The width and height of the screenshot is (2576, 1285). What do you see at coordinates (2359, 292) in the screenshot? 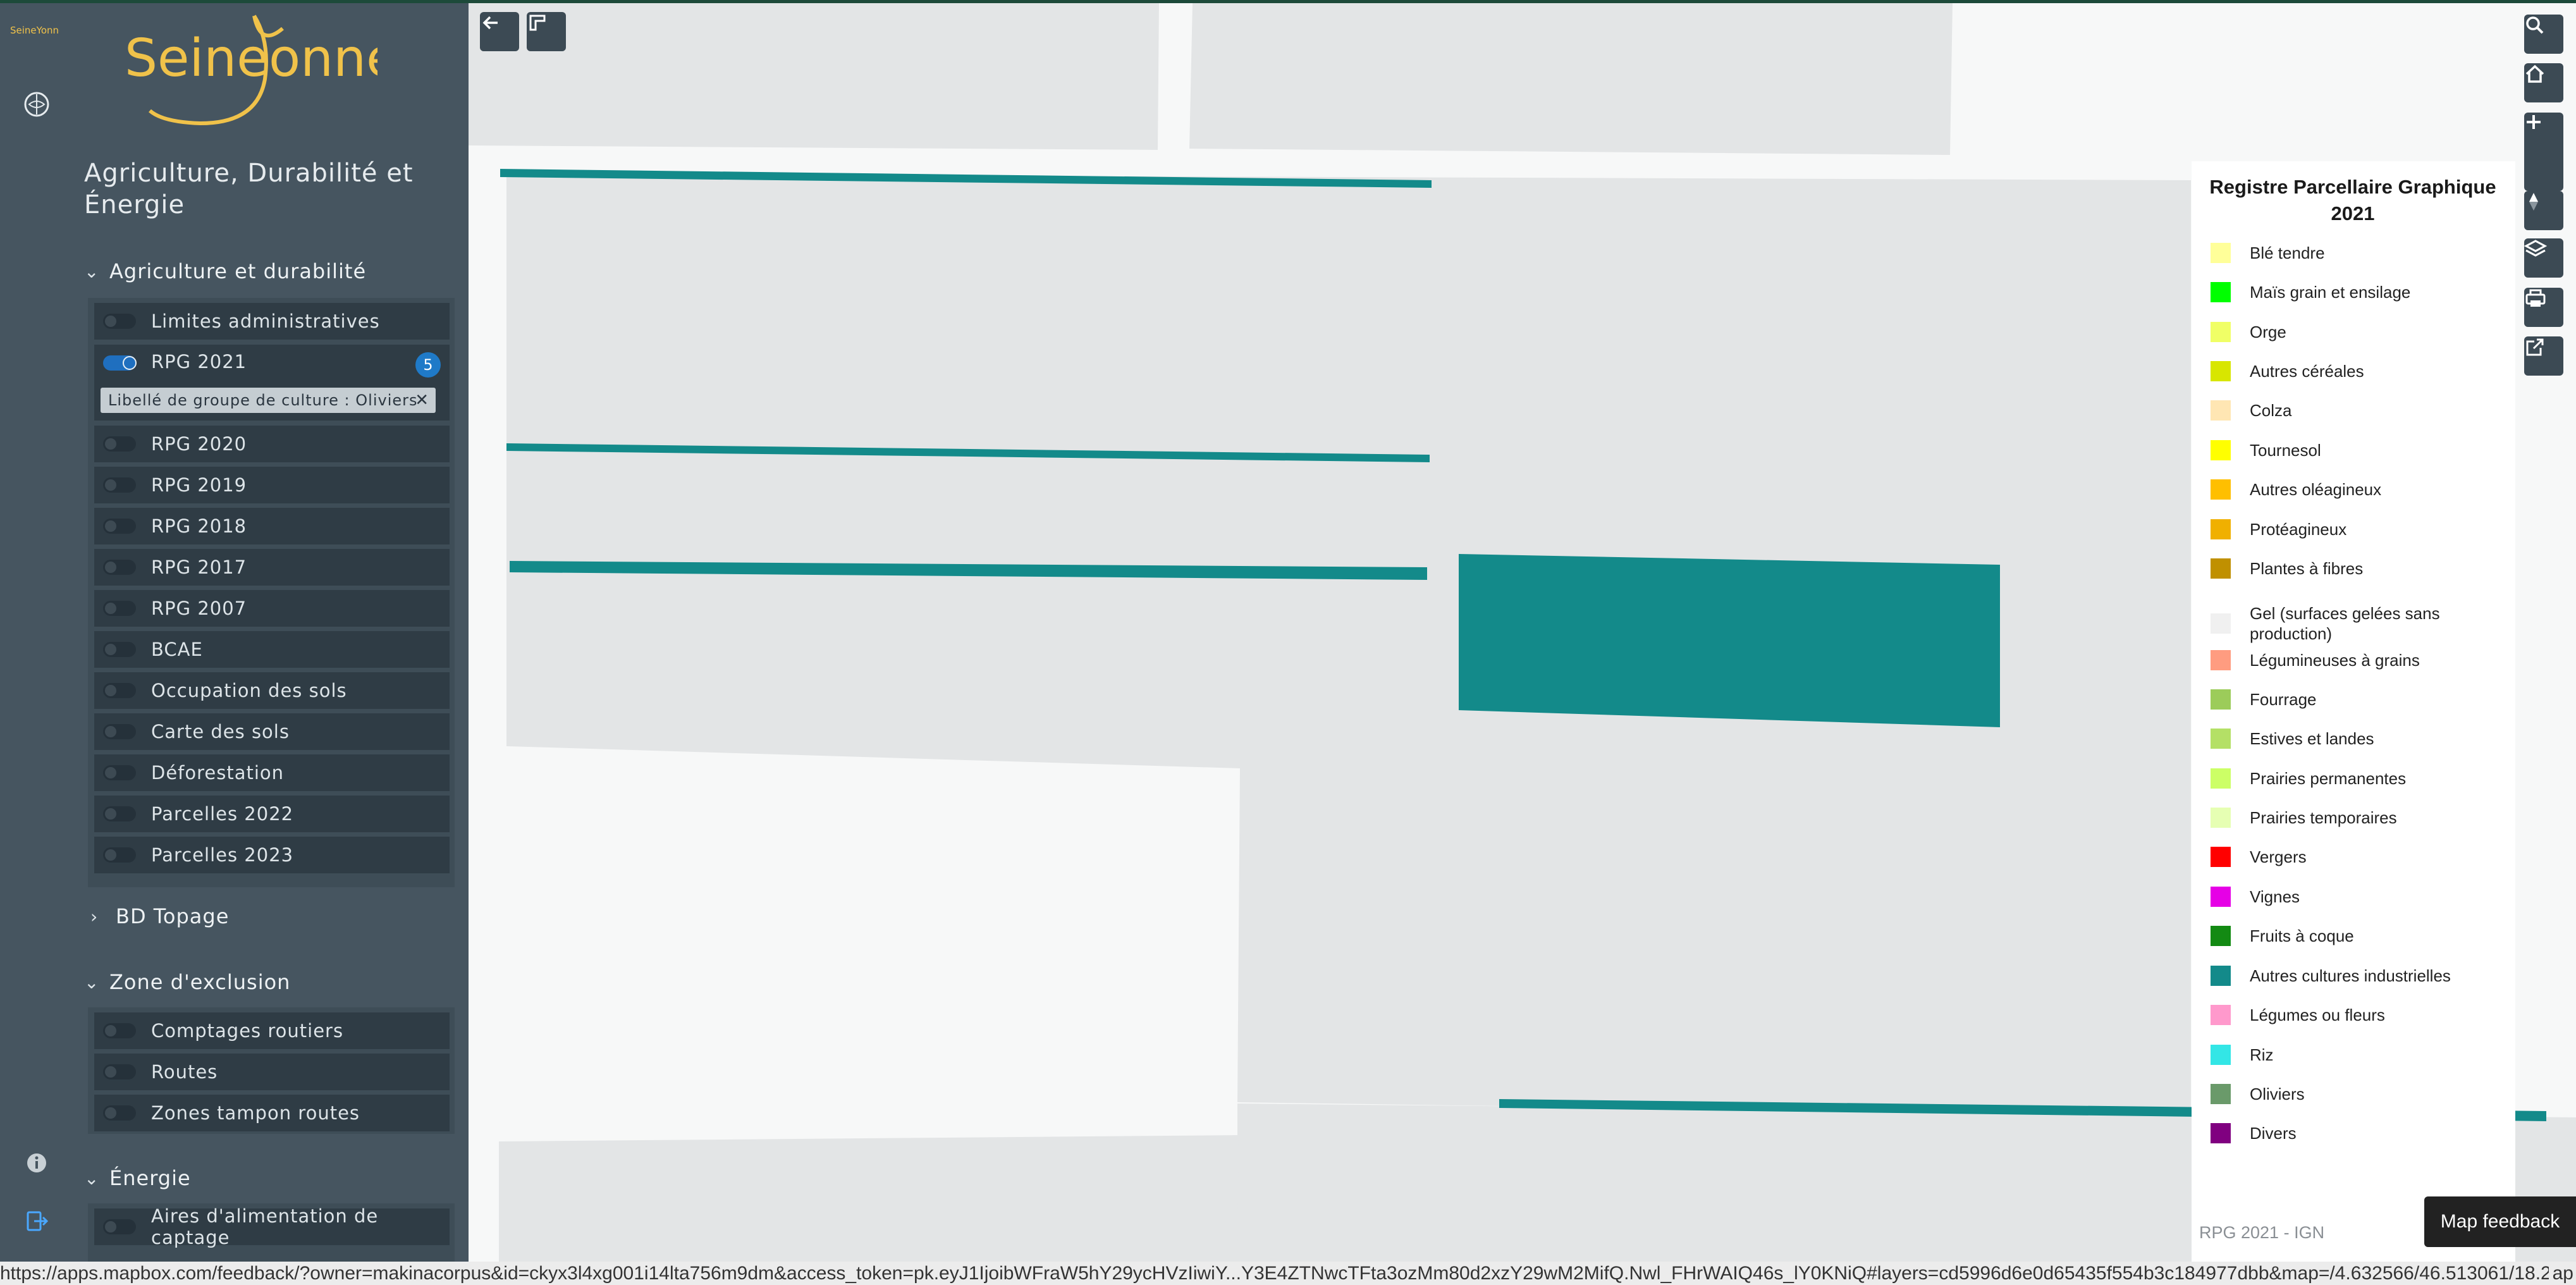
I see `legend-item: Maïs grain et ensilage` at bounding box center [2359, 292].